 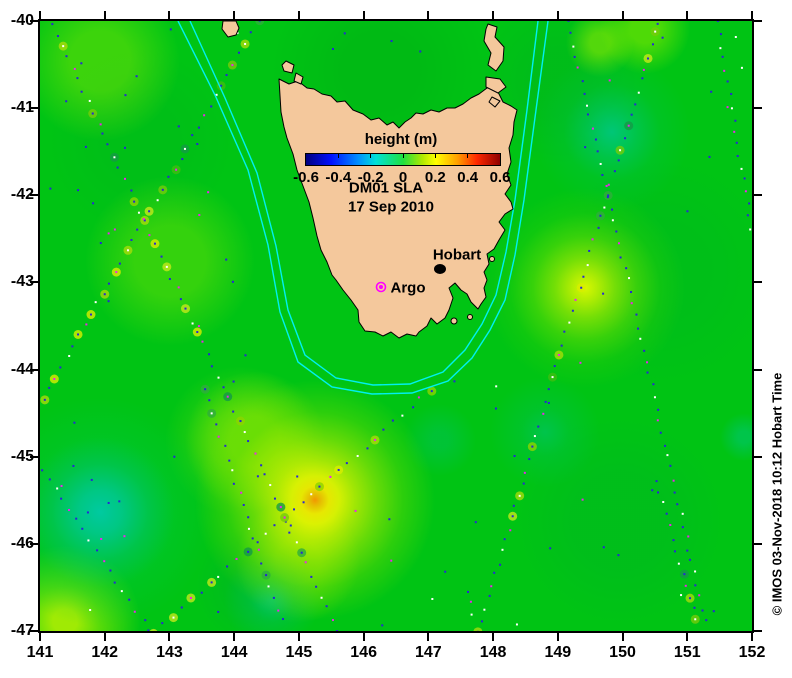 What do you see at coordinates (457, 255) in the screenshot?
I see `hobart-label: Hobart` at bounding box center [457, 255].